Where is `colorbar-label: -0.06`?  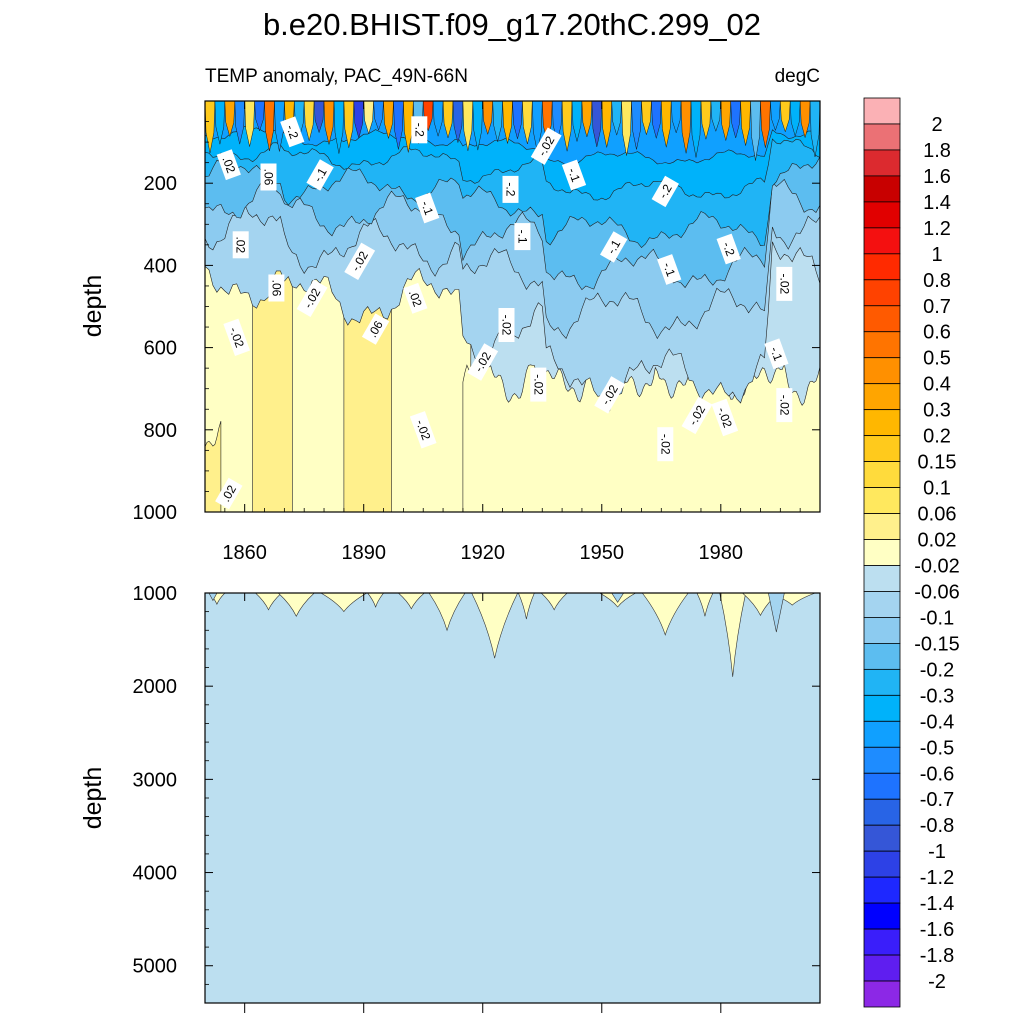 colorbar-label: -0.06 is located at coordinates (937, 593).